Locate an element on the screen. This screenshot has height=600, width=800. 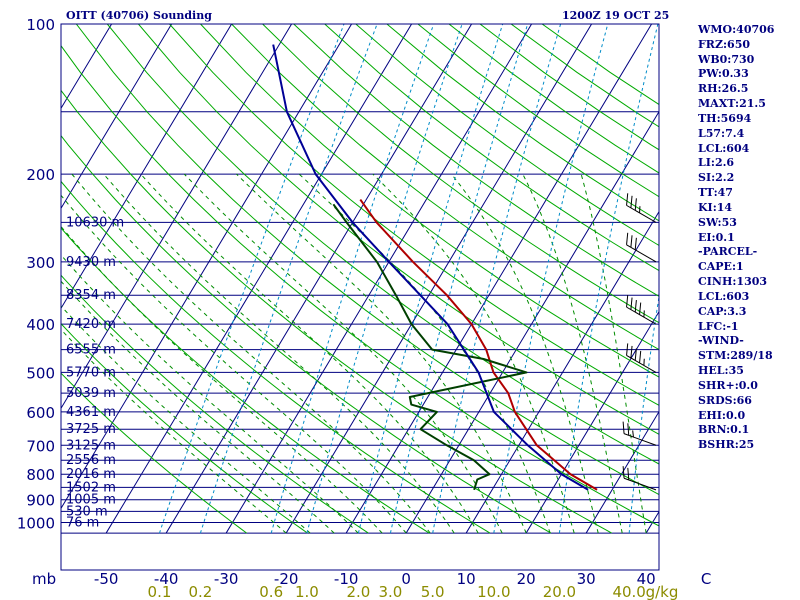
isotherm--80 is located at coordinates (147, 167).